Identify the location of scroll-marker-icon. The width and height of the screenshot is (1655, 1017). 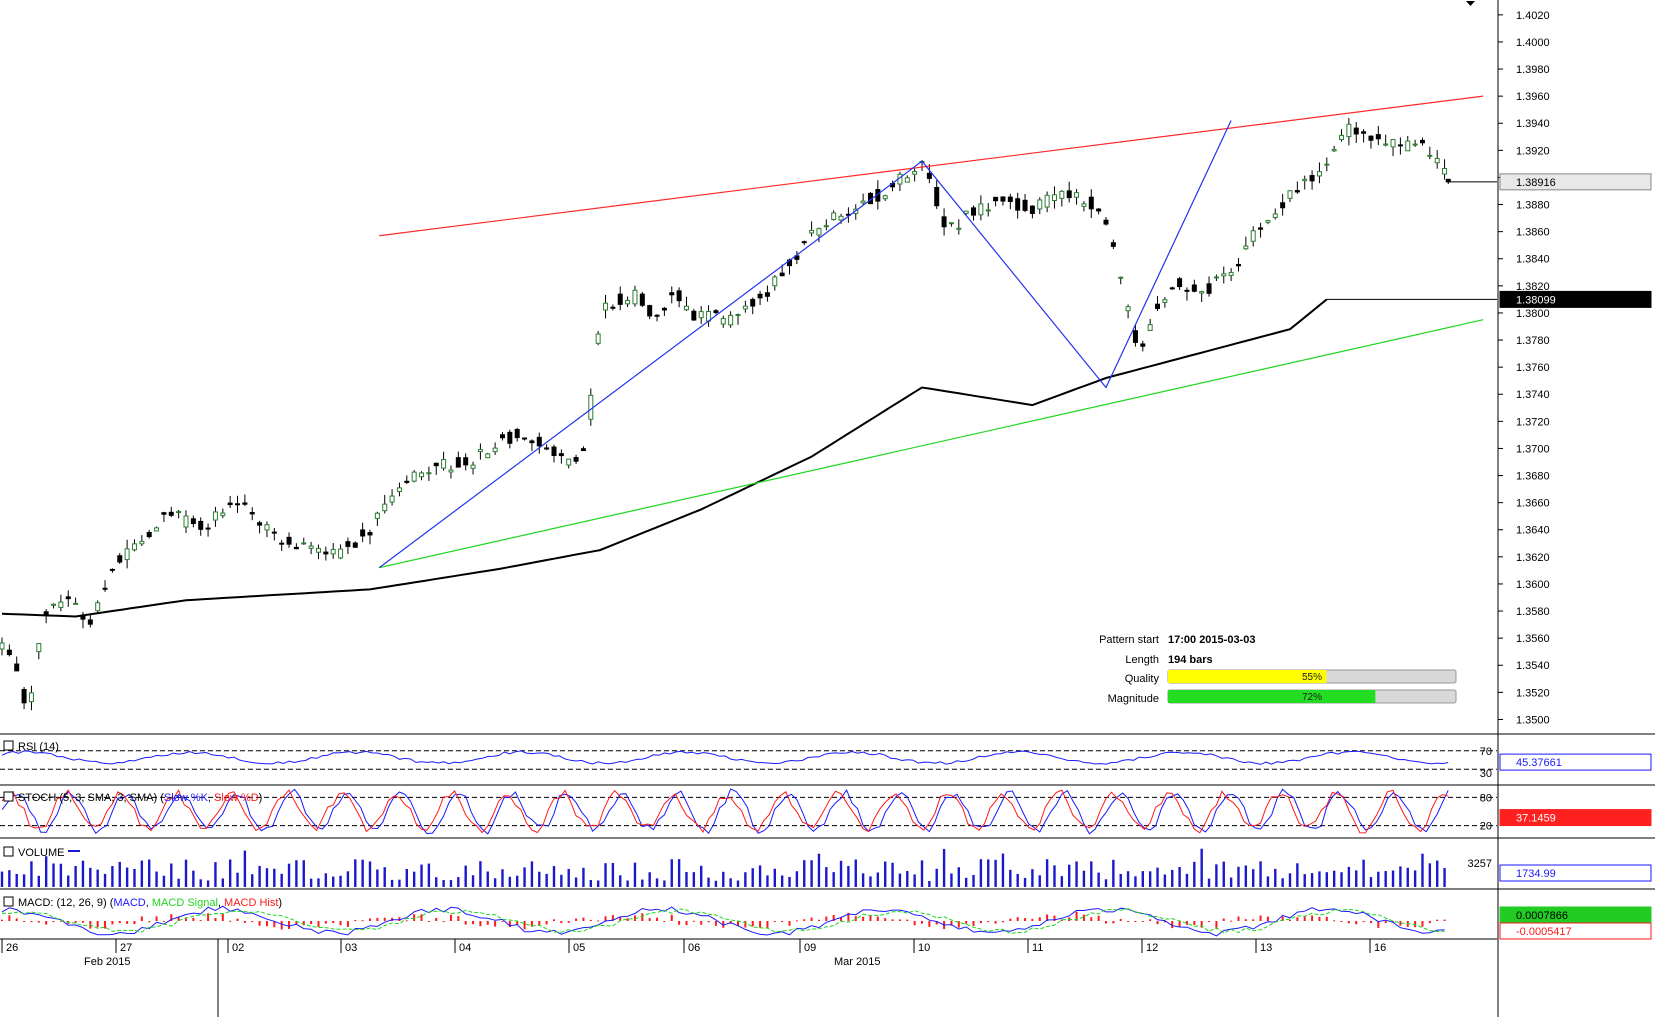
(1470, 3).